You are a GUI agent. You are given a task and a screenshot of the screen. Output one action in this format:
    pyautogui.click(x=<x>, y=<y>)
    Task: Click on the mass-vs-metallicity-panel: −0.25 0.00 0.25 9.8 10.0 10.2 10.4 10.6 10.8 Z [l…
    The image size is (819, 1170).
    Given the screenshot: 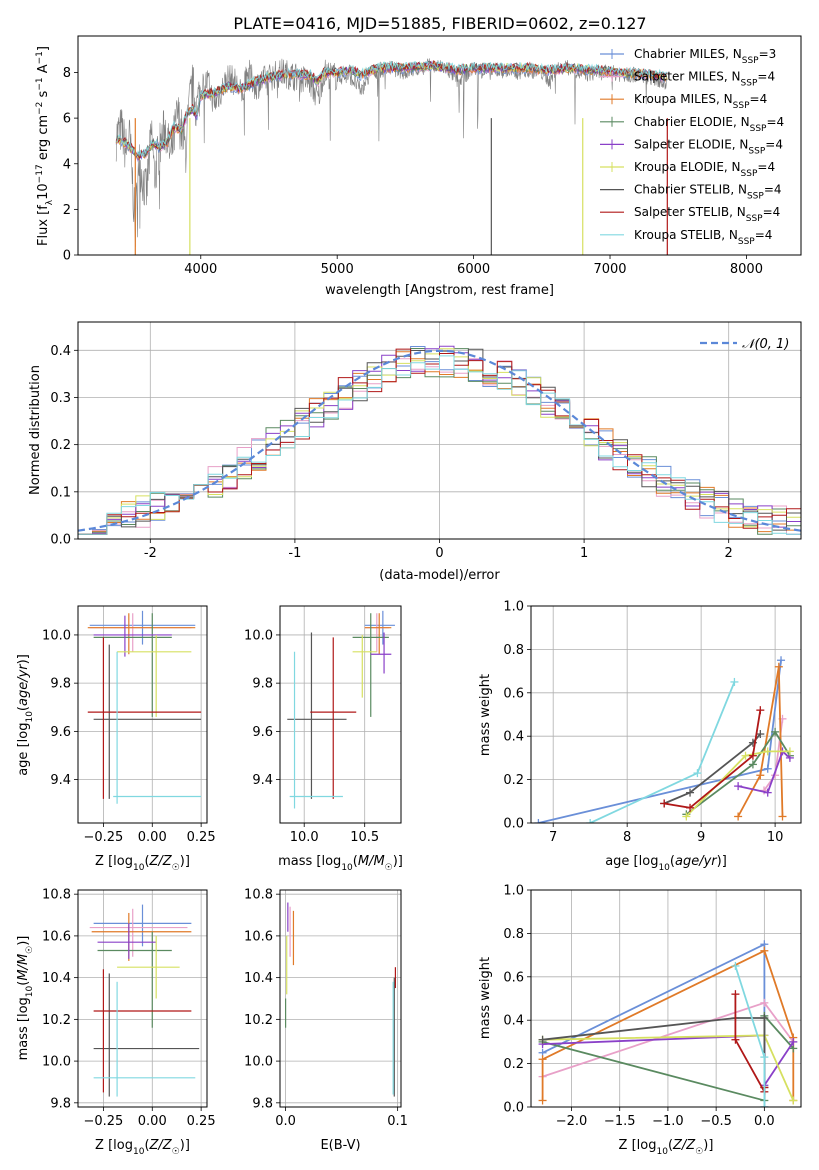 What is the action you would take?
    pyautogui.click(x=116, y=1022)
    